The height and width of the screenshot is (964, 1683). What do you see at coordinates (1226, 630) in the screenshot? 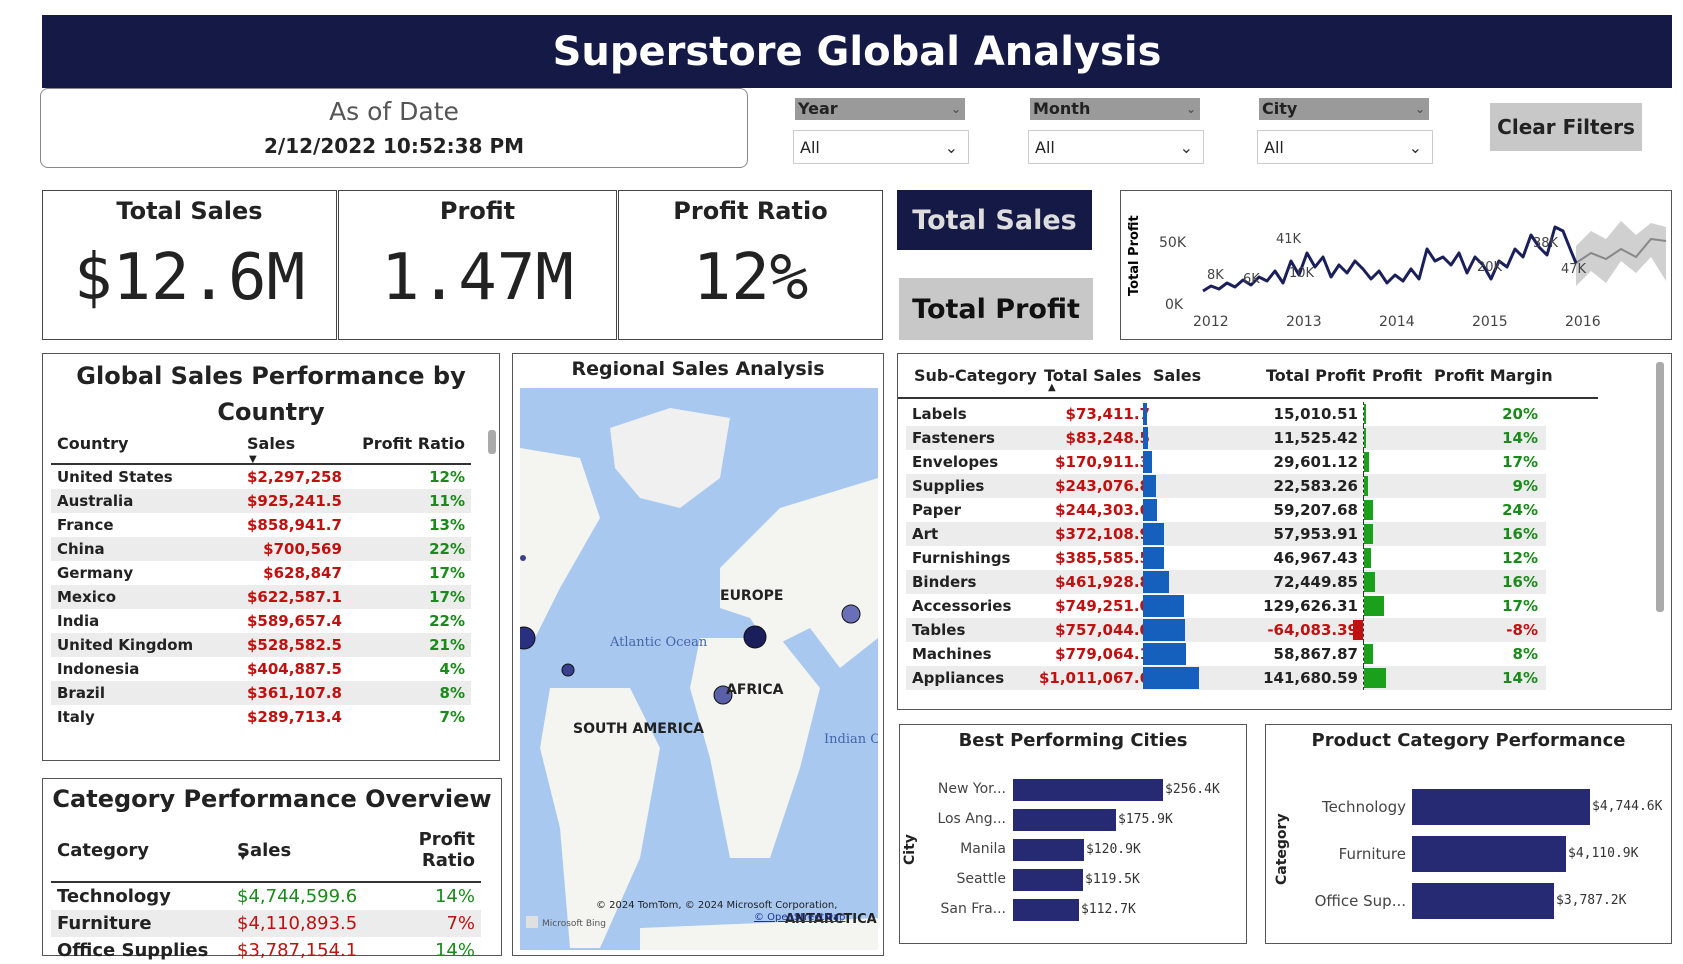
I see `table-row: Tables $757,044.0 -64,083.39 -8%` at bounding box center [1226, 630].